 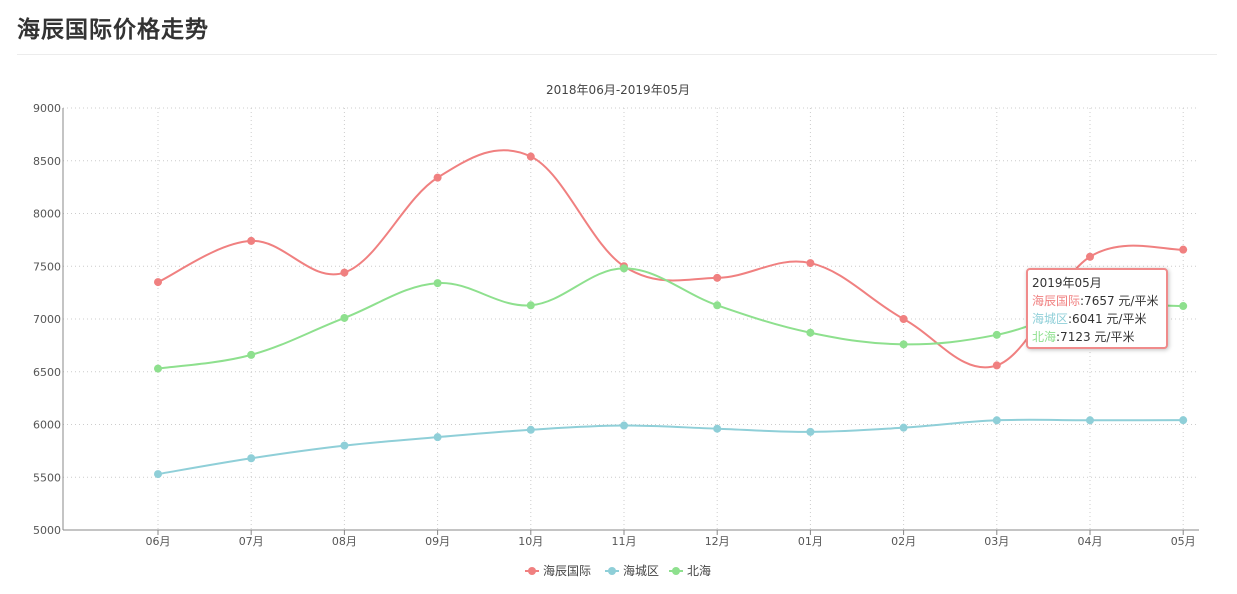 I want to click on y-tick-label: 9000, so click(x=47, y=108).